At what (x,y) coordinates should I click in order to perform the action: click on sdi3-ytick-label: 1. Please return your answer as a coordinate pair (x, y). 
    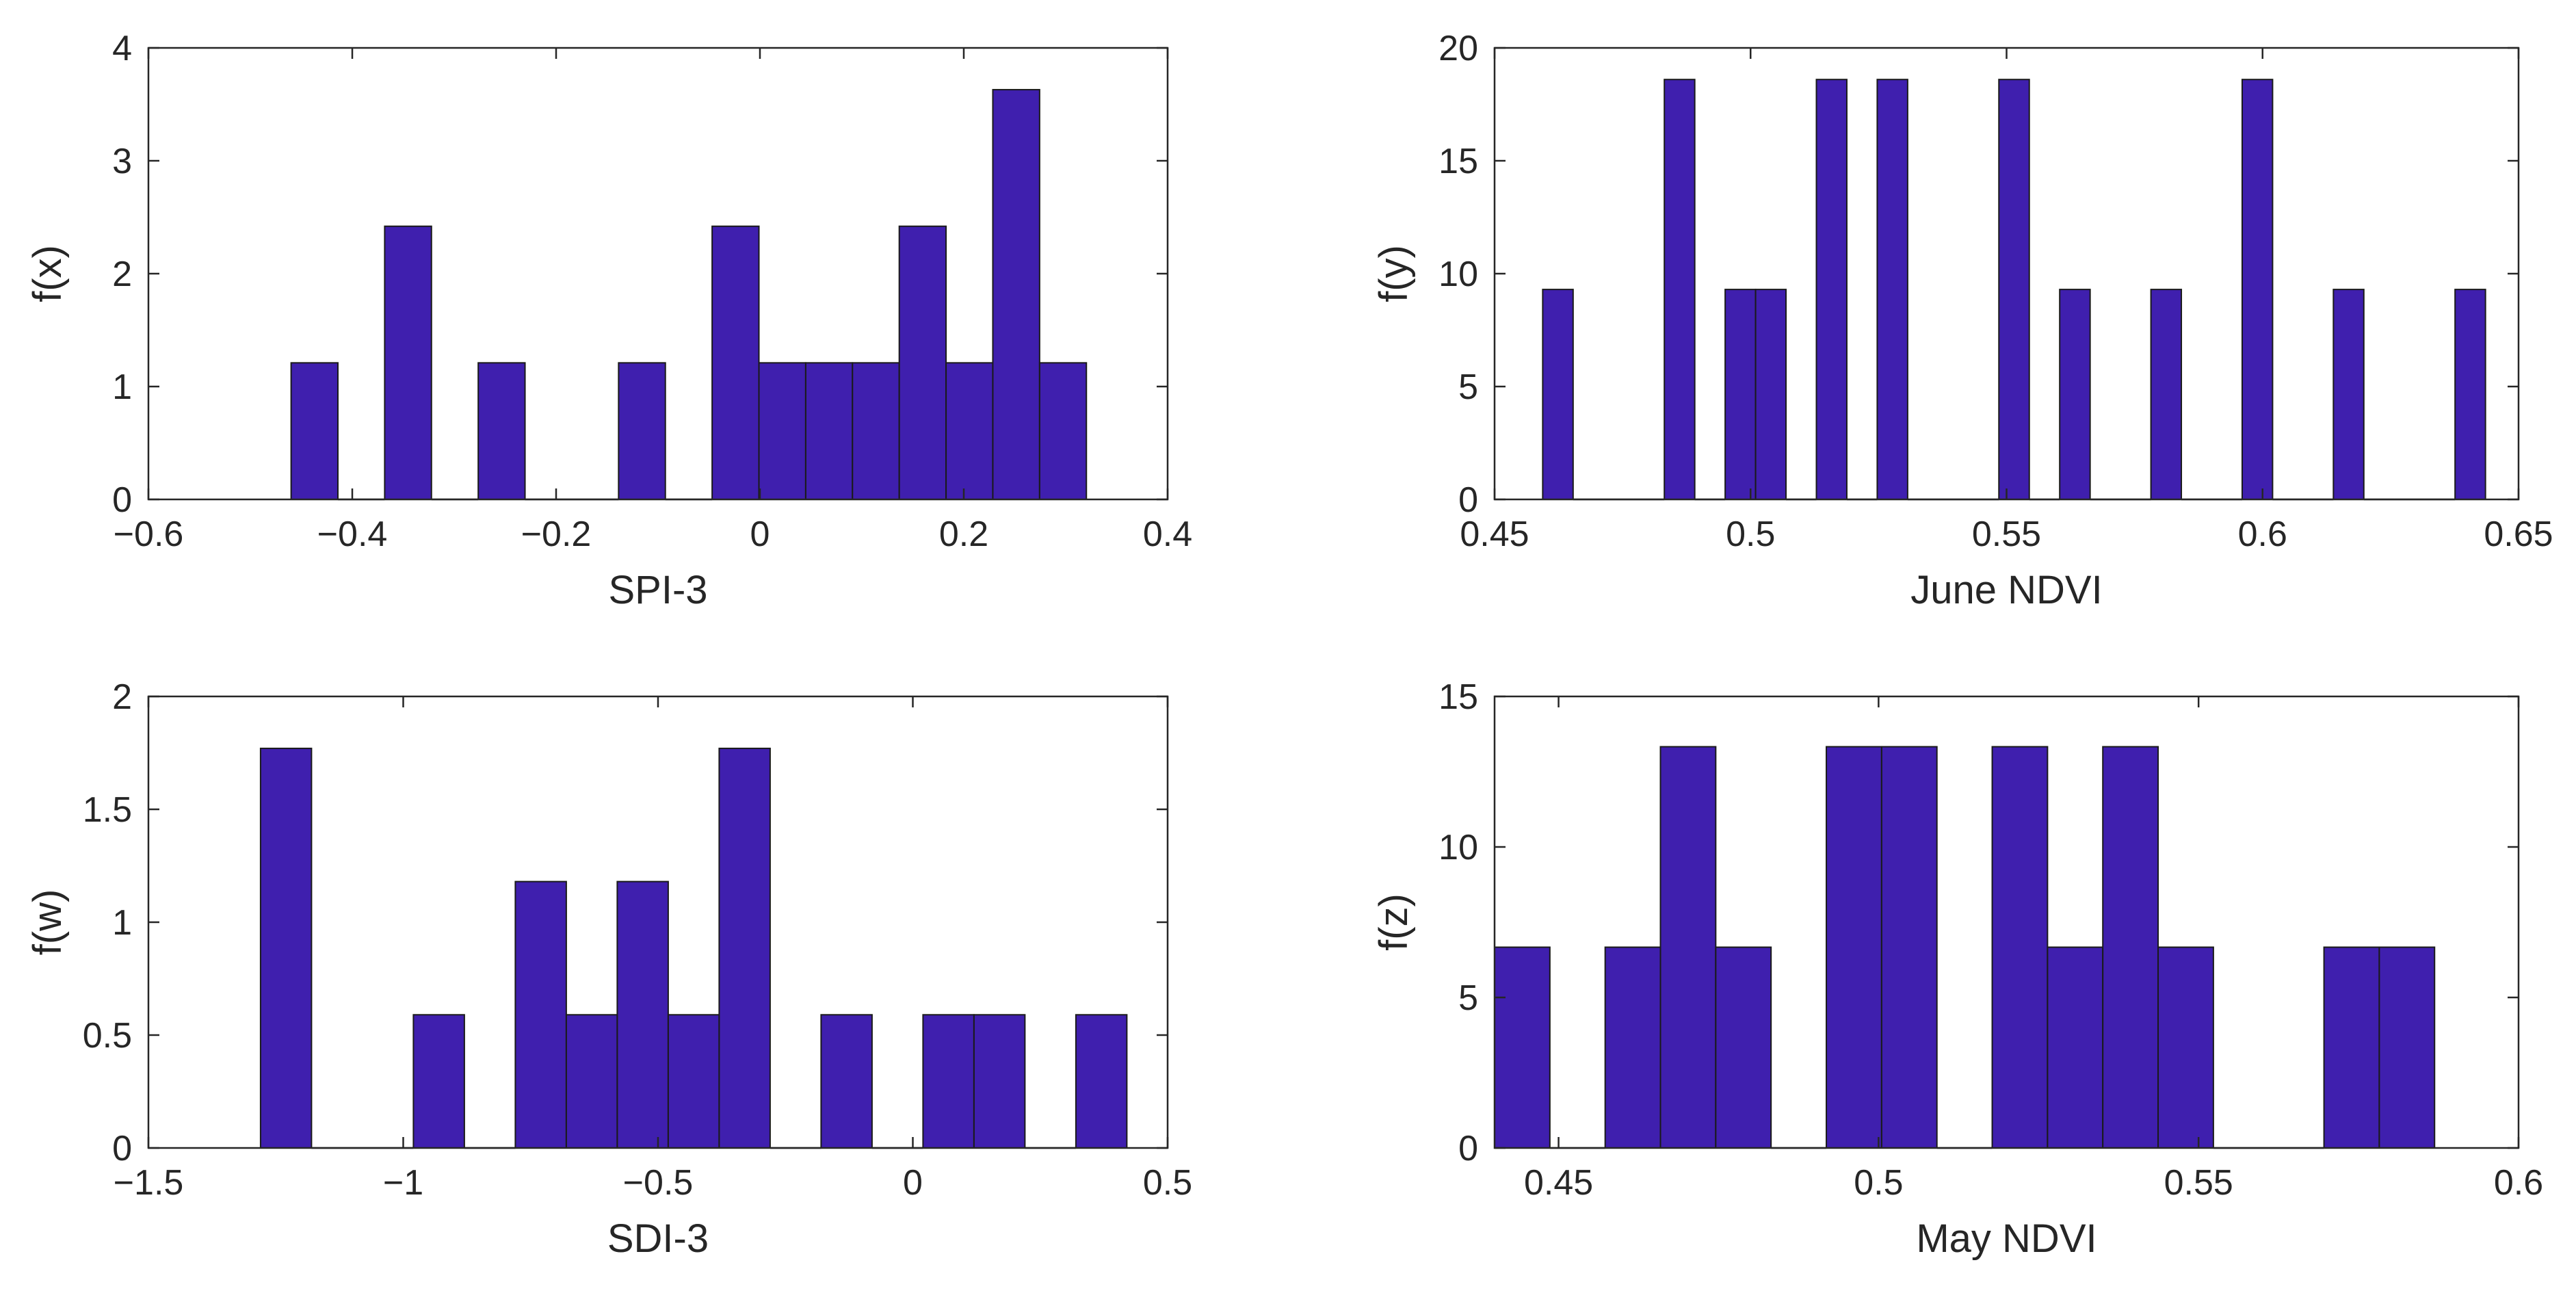
    Looking at the image, I should click on (122, 923).